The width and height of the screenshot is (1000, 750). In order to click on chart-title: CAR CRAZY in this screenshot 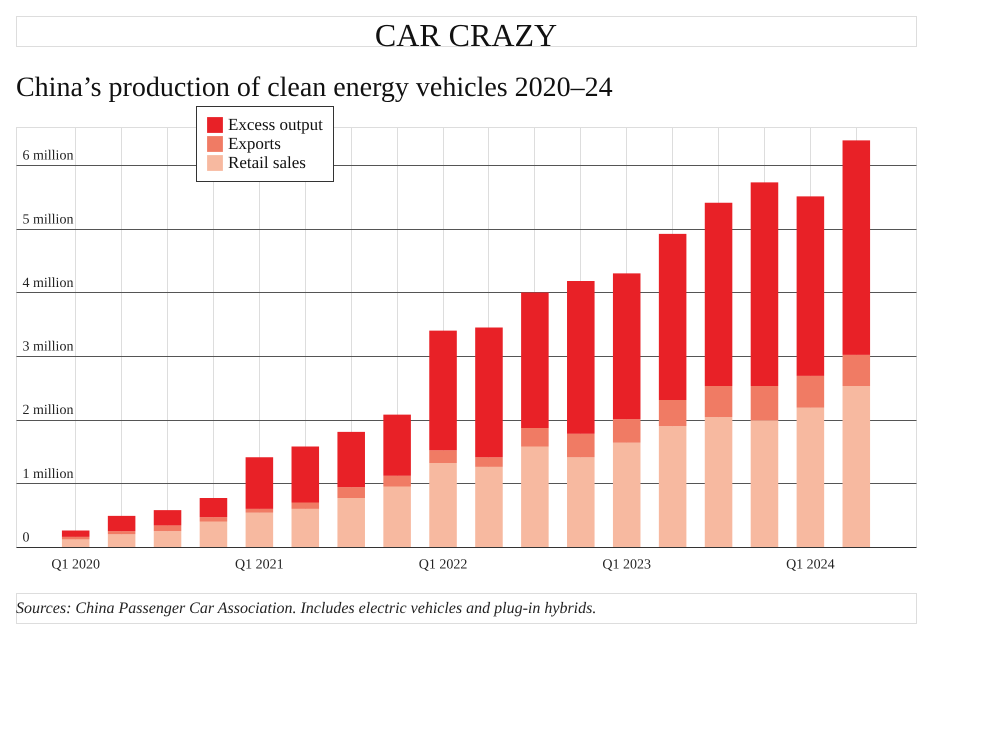, I will do `click(466, 35)`.